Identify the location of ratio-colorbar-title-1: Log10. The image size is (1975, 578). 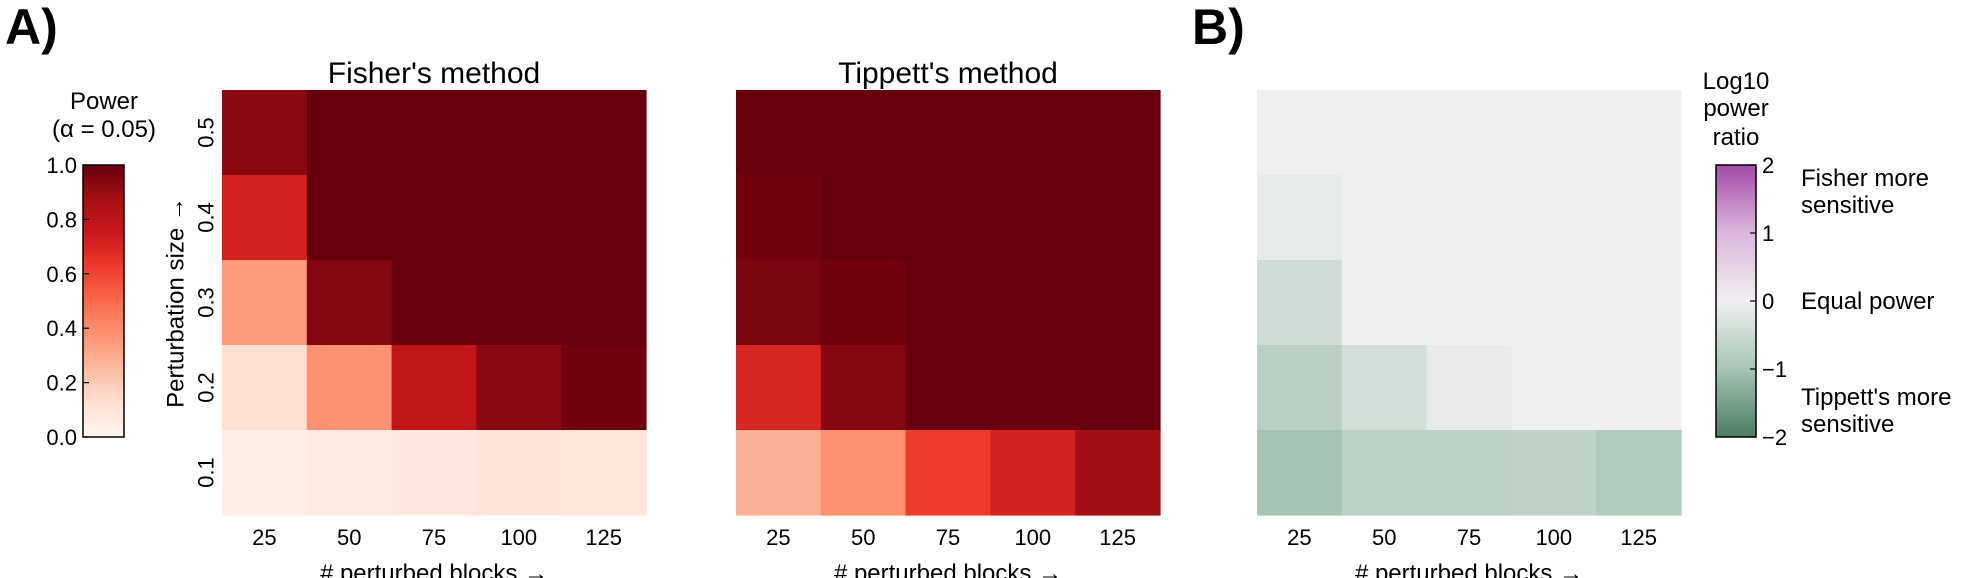
(1736, 81).